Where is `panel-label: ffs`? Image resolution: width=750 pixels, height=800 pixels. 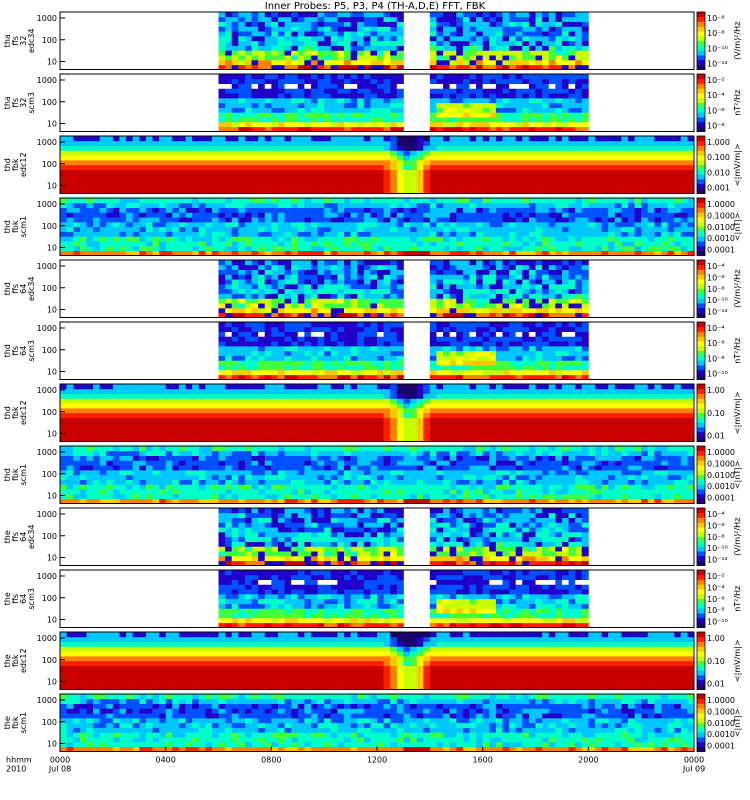
panel-label: ffs is located at coordinates (15, 41).